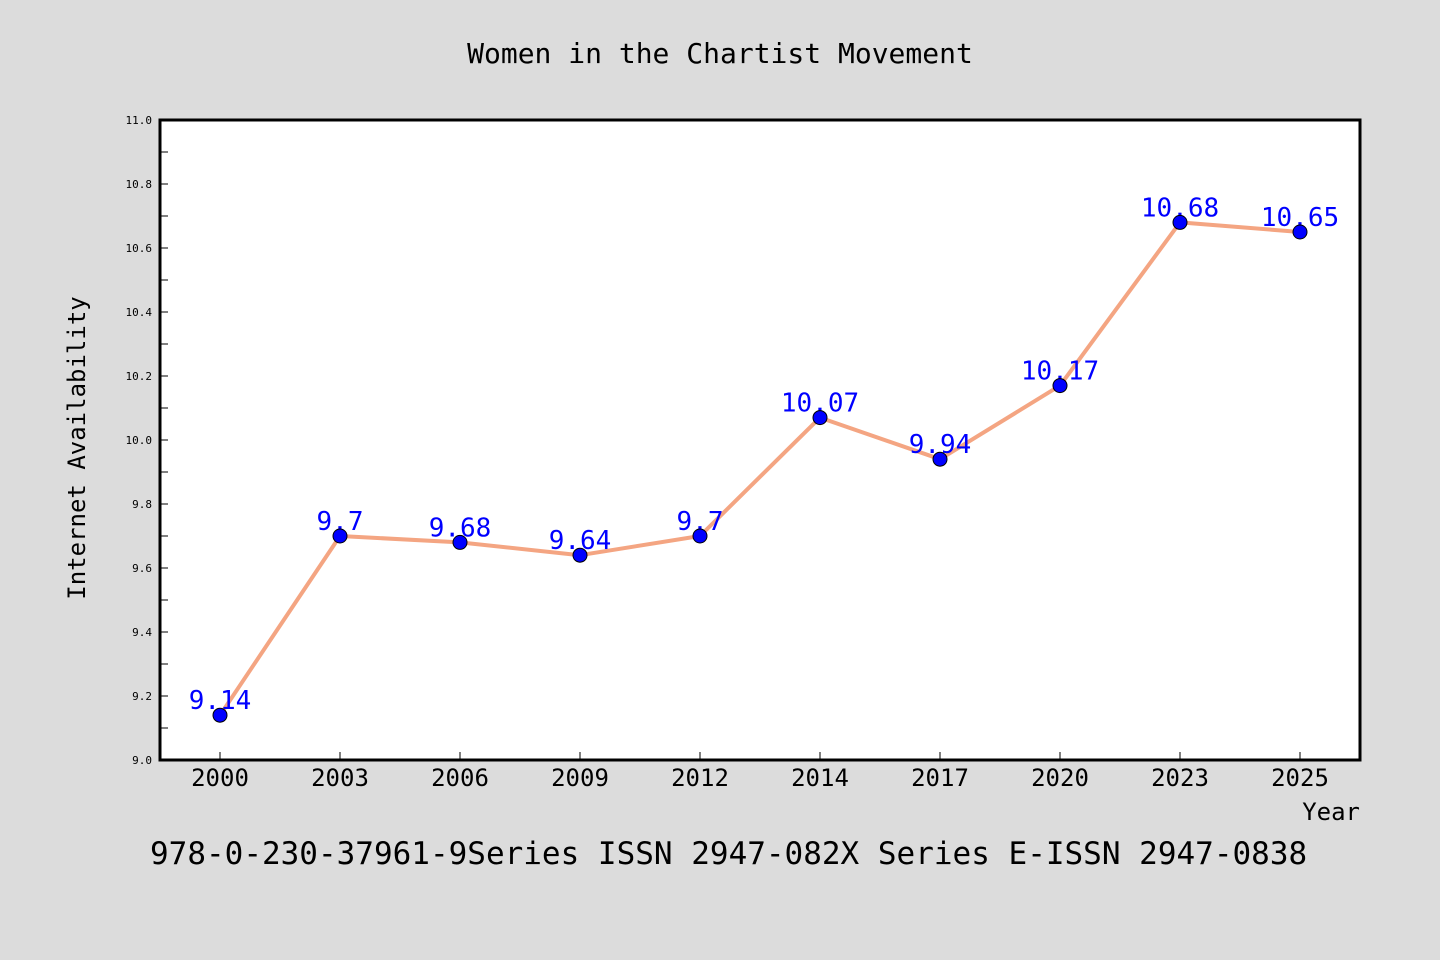 The image size is (1440, 960). I want to click on x-tick-label: 2012, so click(700, 778).